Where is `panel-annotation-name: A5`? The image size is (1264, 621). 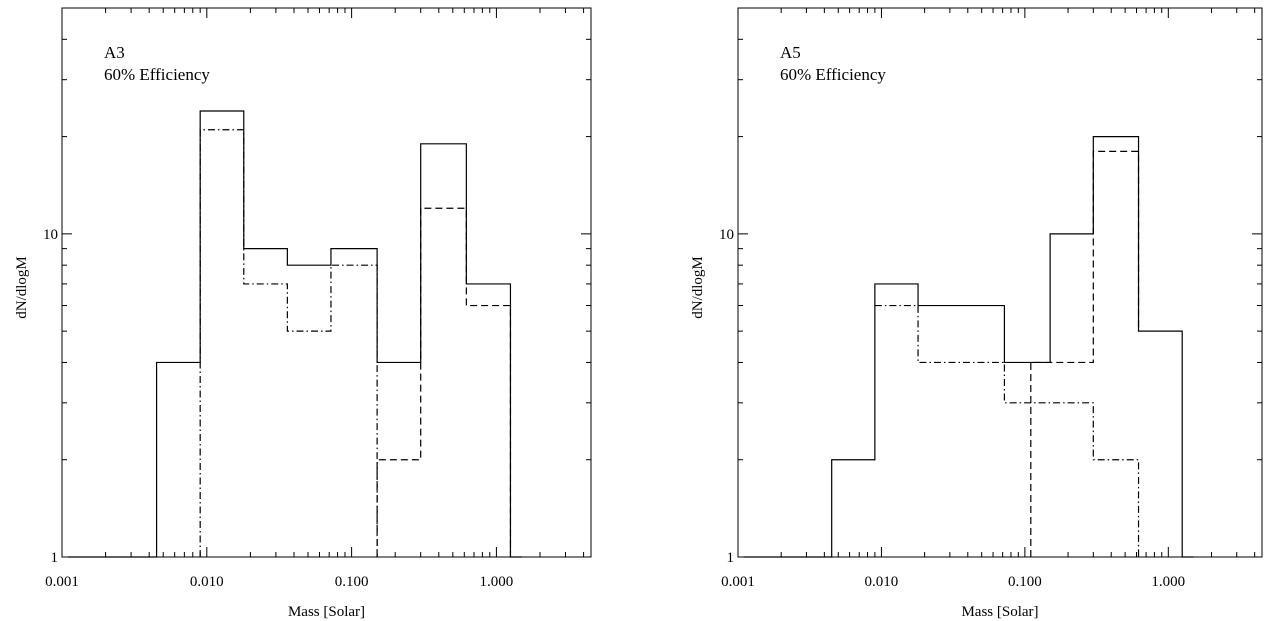 panel-annotation-name: A5 is located at coordinates (790, 52).